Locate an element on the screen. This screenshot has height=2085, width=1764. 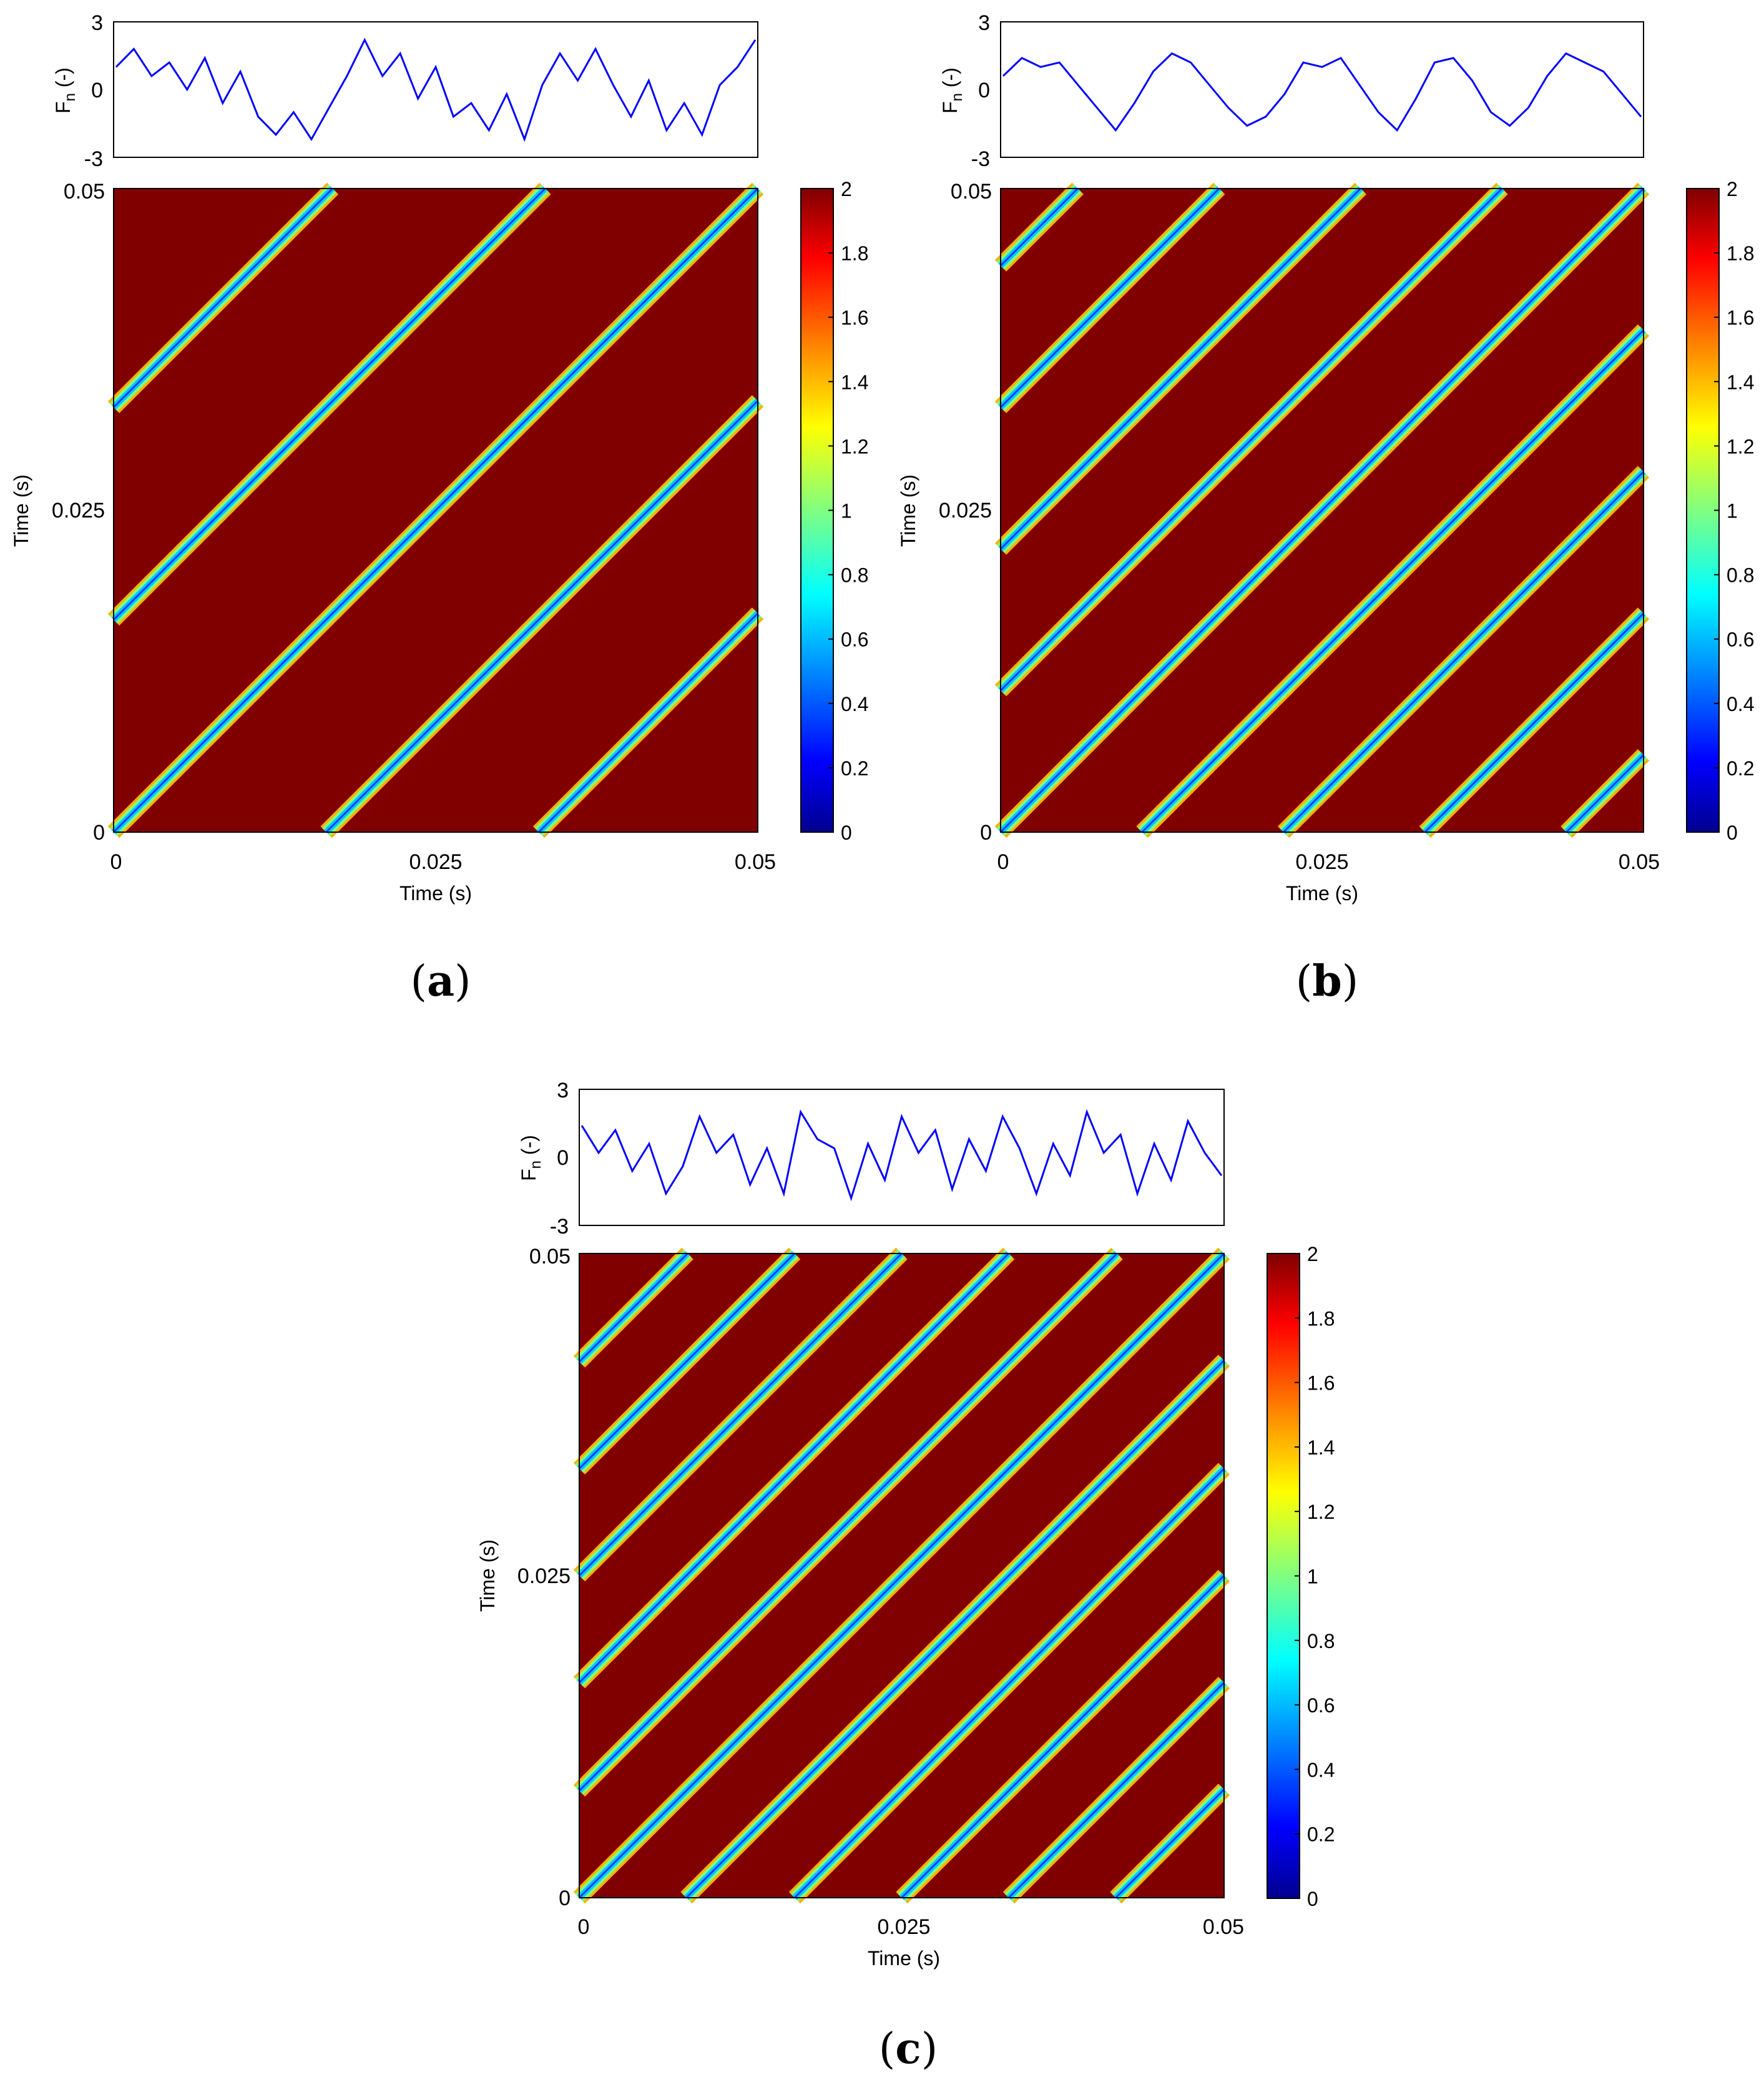
colorbar-bar is located at coordinates (1283, 1576).